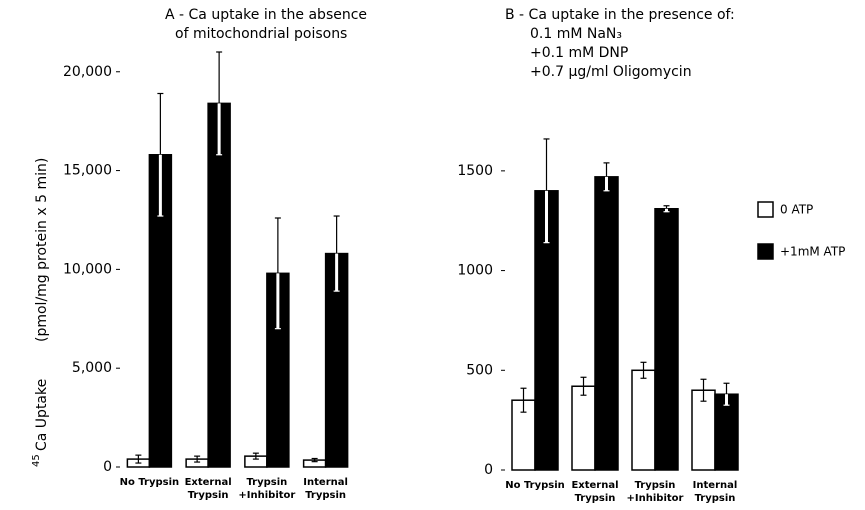 The width and height of the screenshot is (865, 510). I want to click on y-label-isotope: 45, so click(36, 460).